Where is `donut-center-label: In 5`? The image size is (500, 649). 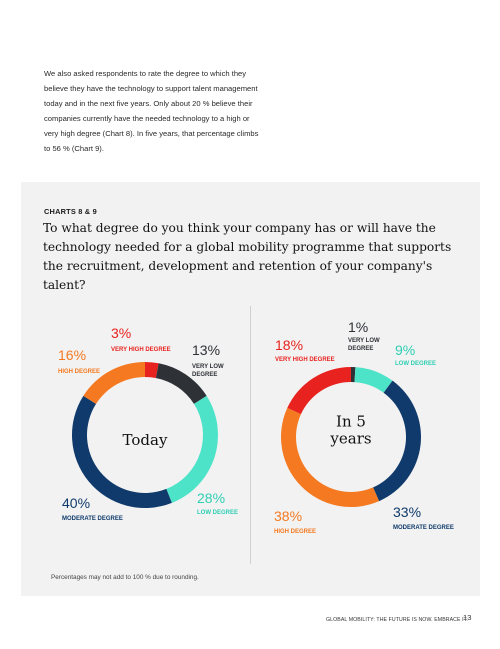
donut-center-label: In 5 is located at coordinates (351, 422).